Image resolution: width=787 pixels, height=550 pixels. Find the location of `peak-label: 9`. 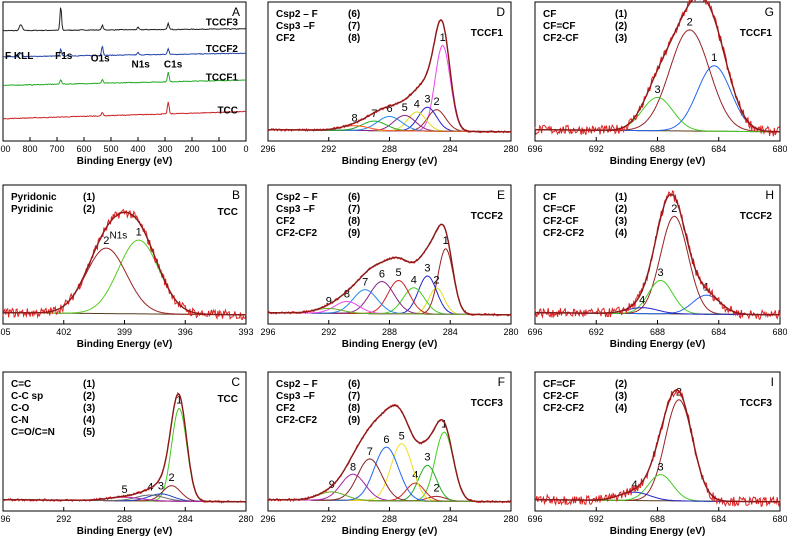

peak-label: 9 is located at coordinates (329, 302).